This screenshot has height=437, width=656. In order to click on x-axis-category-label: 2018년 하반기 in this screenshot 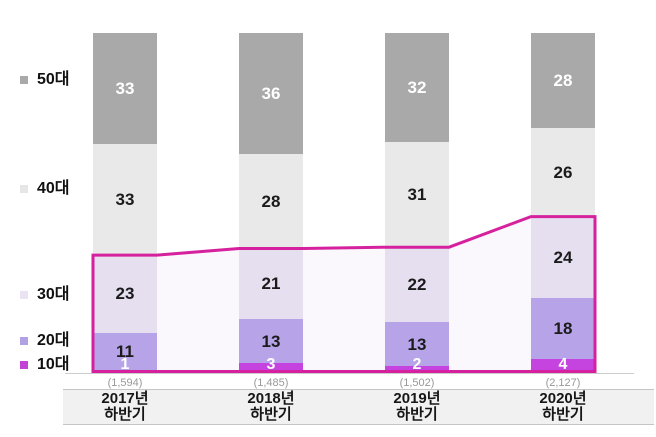, I will do `click(271, 406)`.